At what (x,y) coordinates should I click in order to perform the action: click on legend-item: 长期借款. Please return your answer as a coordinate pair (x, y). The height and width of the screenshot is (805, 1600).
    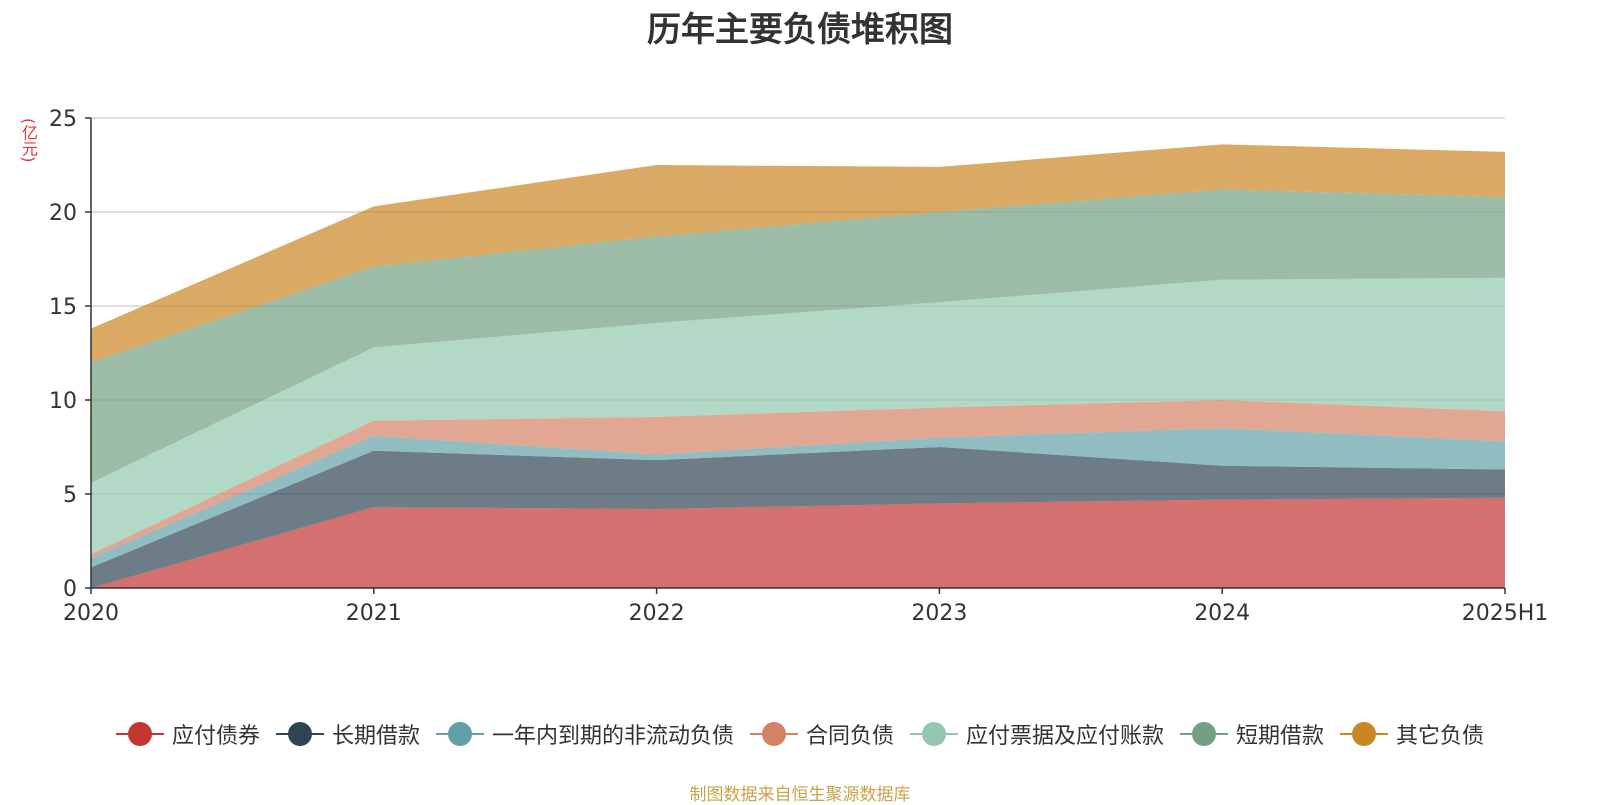
    Looking at the image, I should click on (347, 734).